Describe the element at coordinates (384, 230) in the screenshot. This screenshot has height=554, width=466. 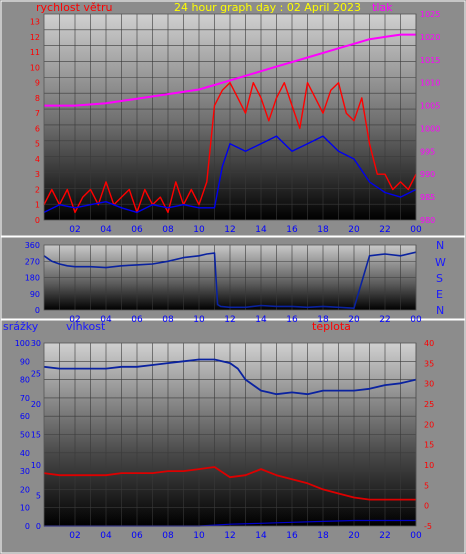
I see `wind-x-tick-label: 22` at that location.